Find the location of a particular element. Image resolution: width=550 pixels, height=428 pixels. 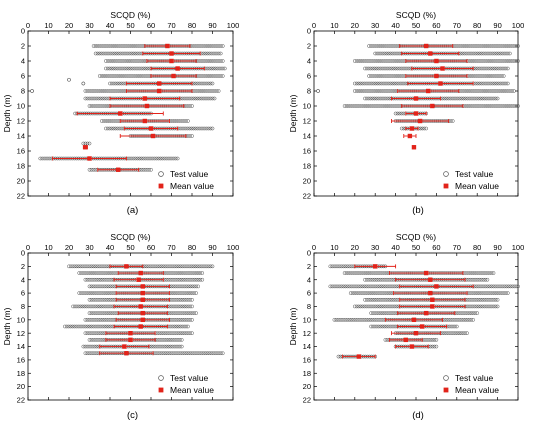

y-tick-label: 2 is located at coordinates (23, 46).